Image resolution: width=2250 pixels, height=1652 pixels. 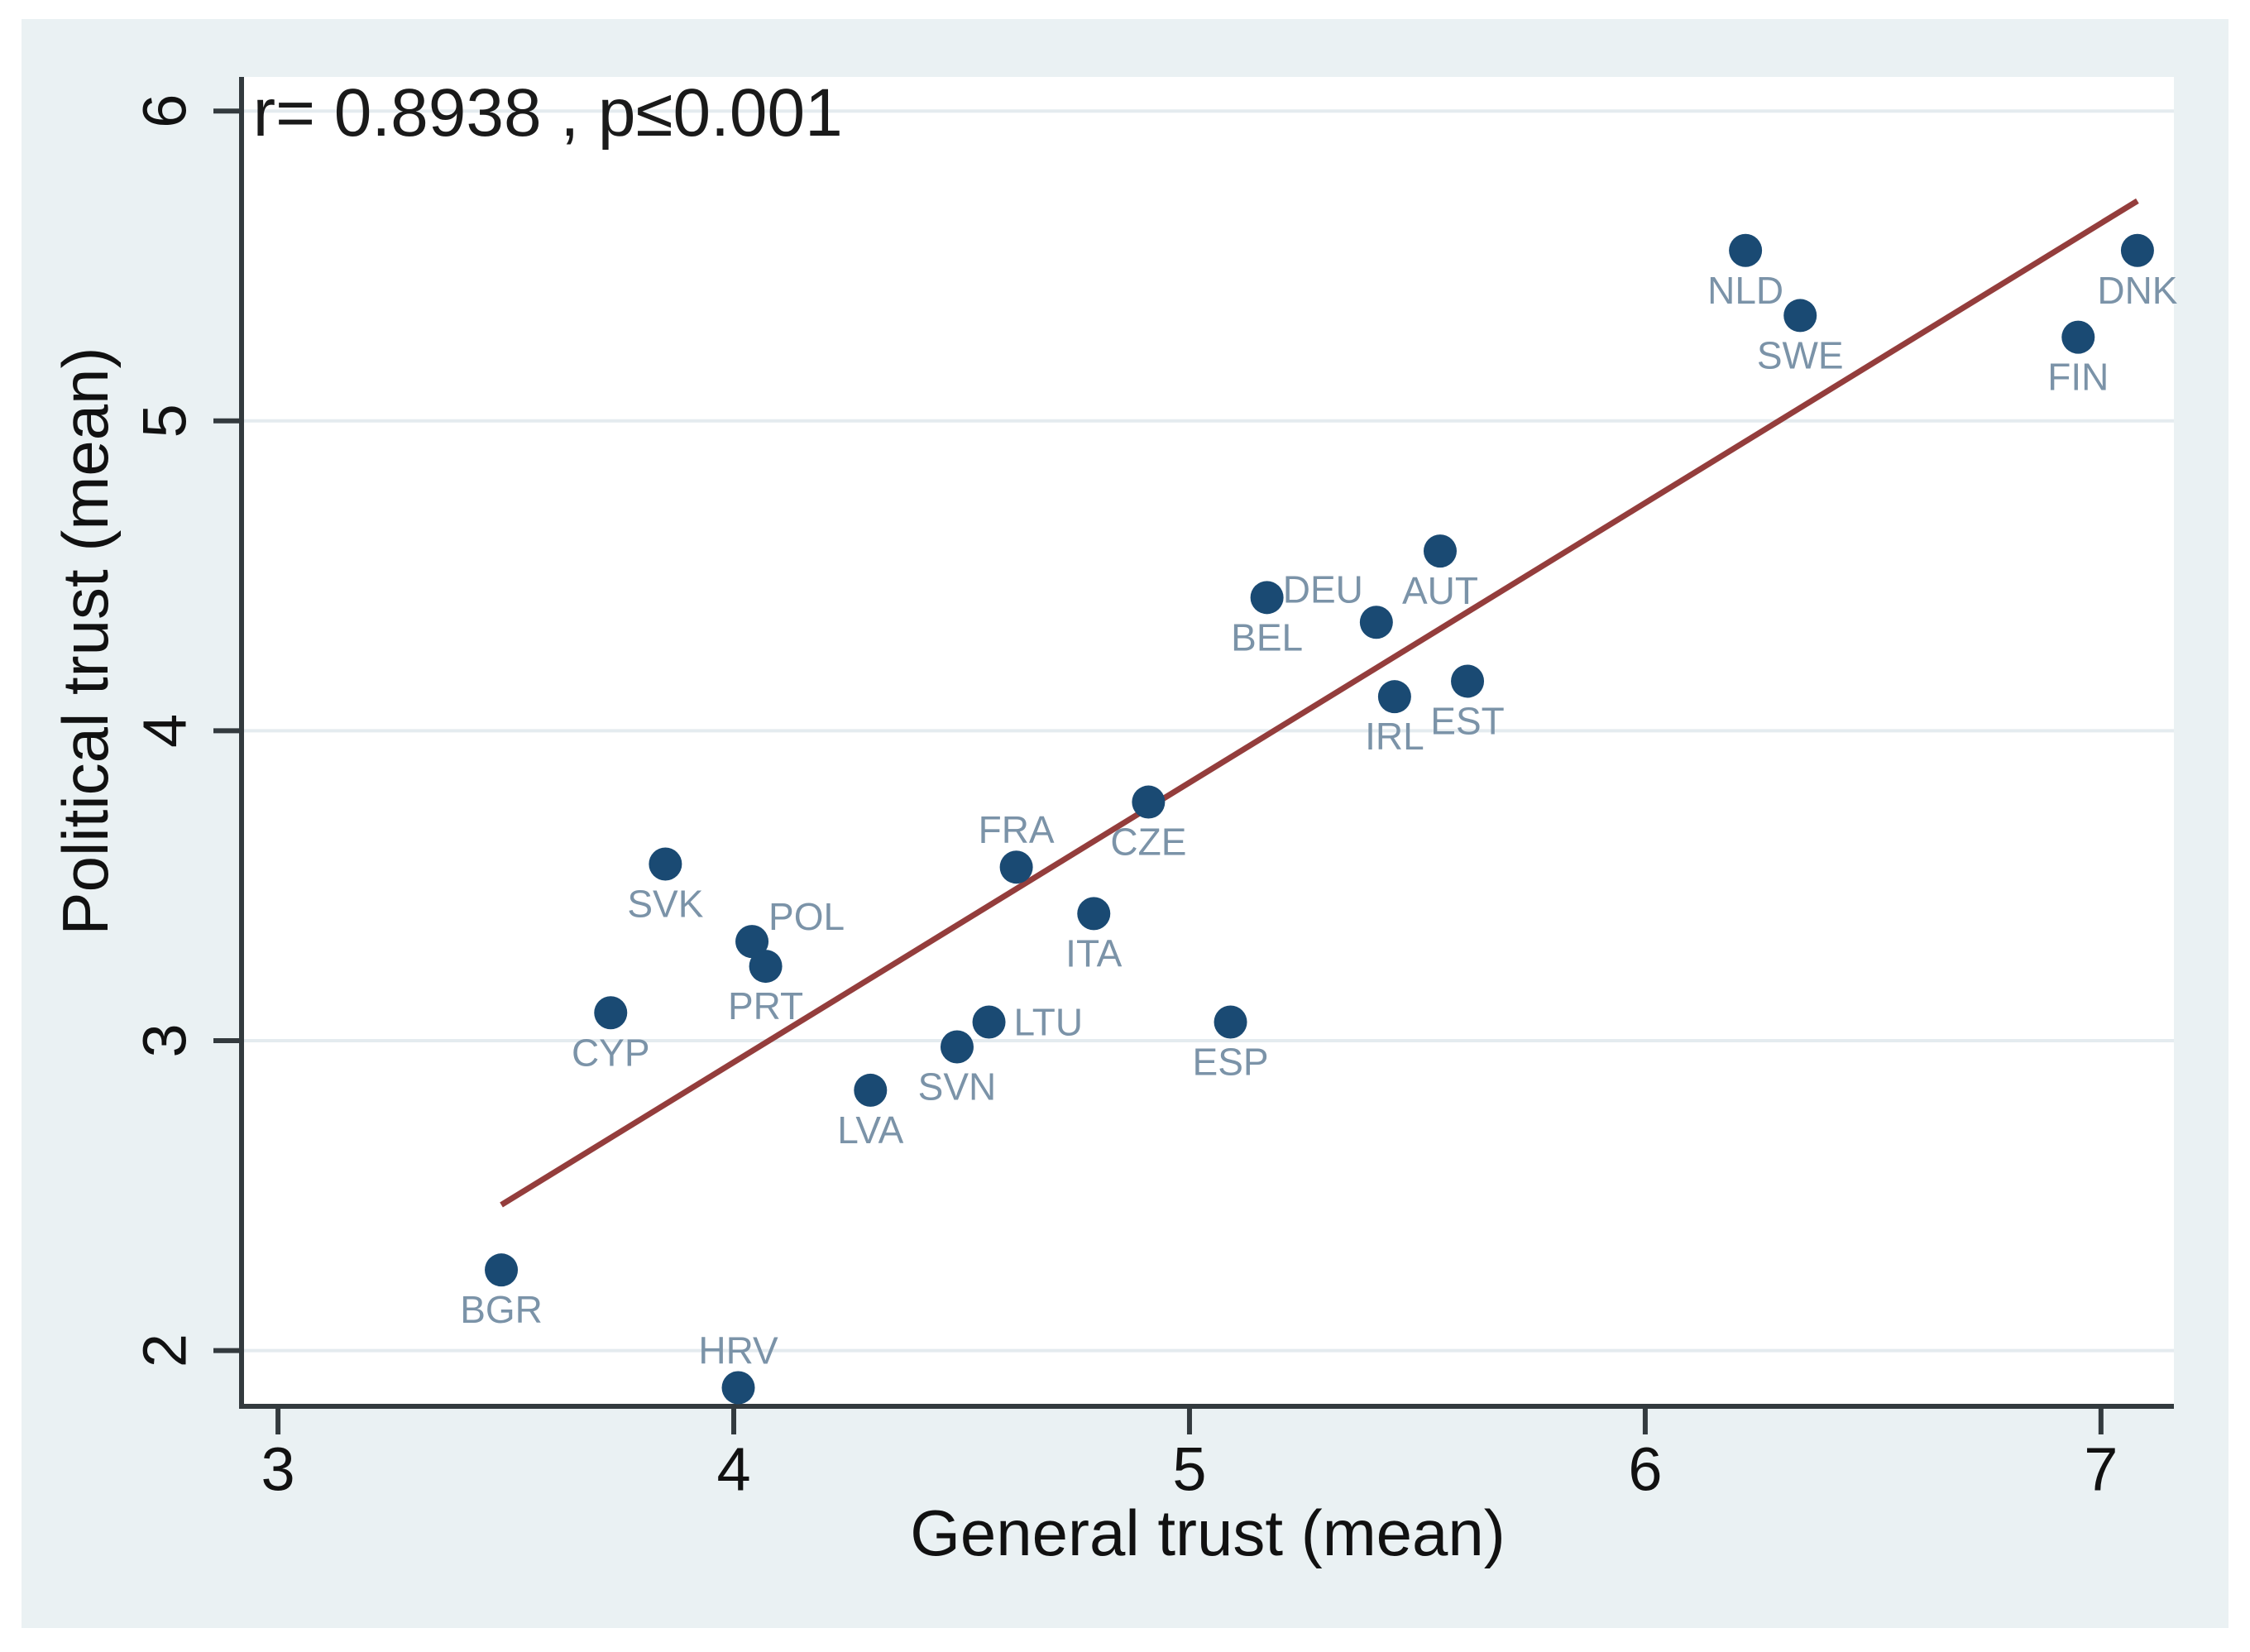 What do you see at coordinates (1149, 802) in the screenshot?
I see `data-point-CZE` at bounding box center [1149, 802].